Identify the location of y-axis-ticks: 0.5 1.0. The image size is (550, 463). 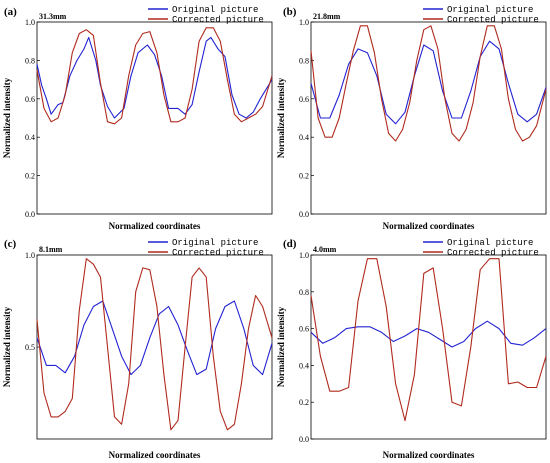
(32, 301).